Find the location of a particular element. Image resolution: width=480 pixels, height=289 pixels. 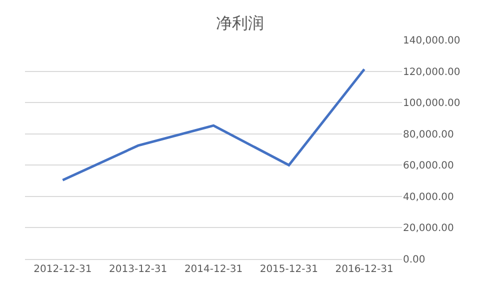

y-tick-label: 140,000.00 is located at coordinates (431, 41).